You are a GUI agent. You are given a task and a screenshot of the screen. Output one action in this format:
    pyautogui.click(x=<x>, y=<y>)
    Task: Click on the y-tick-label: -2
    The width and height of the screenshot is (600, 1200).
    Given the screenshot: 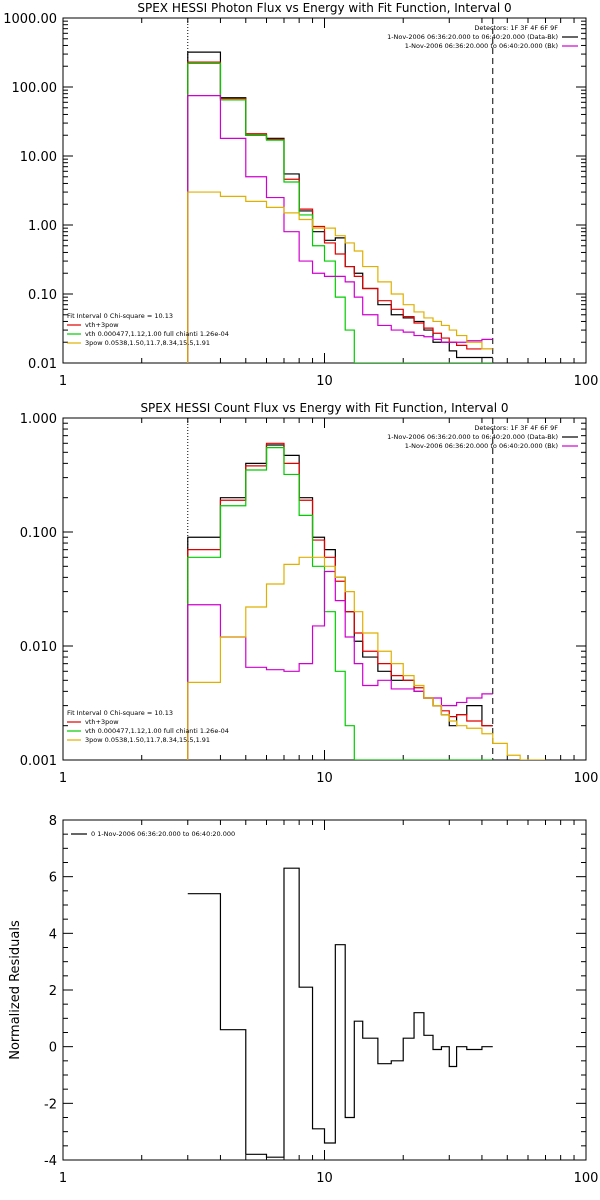 What is the action you would take?
    pyautogui.click(x=50, y=1104)
    